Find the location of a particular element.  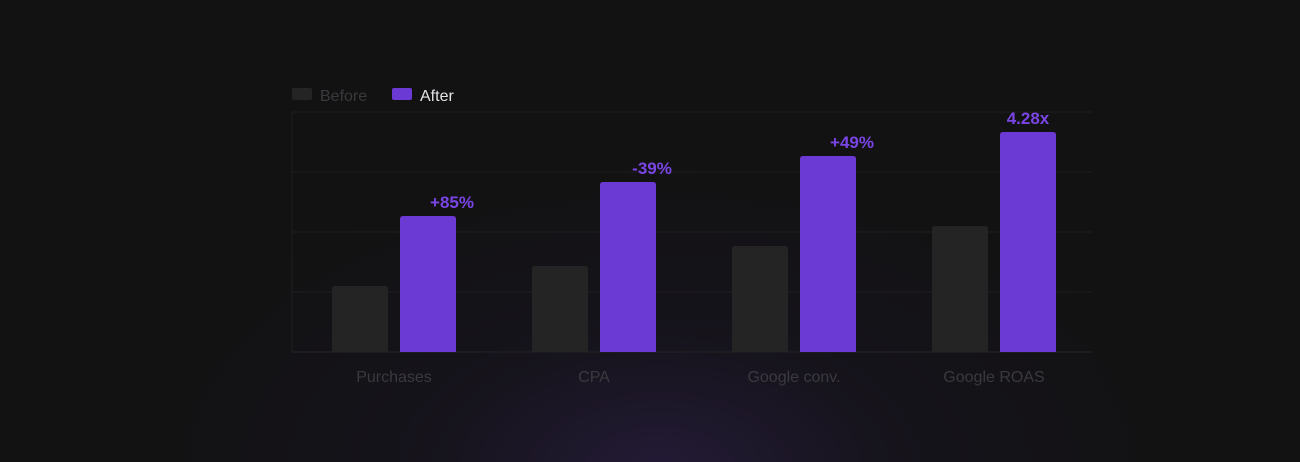

data-label: -39% is located at coordinates (652, 168).